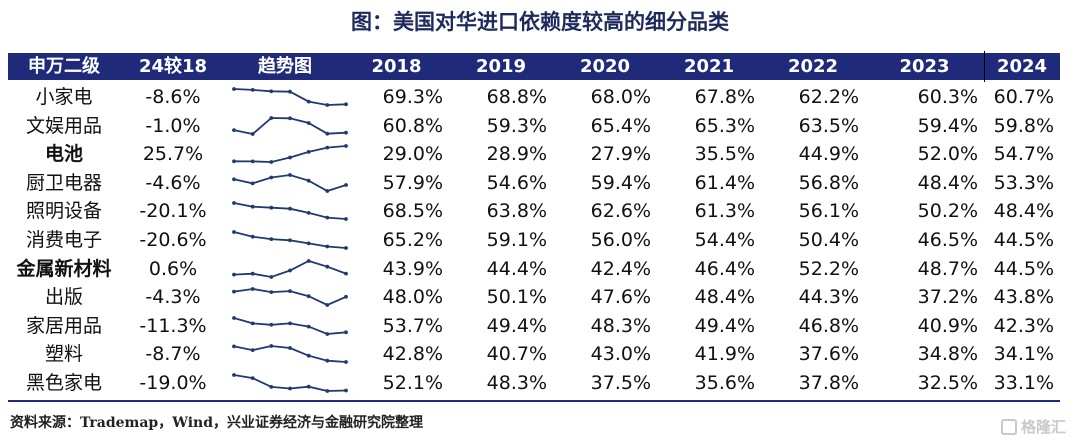 The height and width of the screenshot is (448, 1080). I want to click on header-year: 2021, so click(709, 66).